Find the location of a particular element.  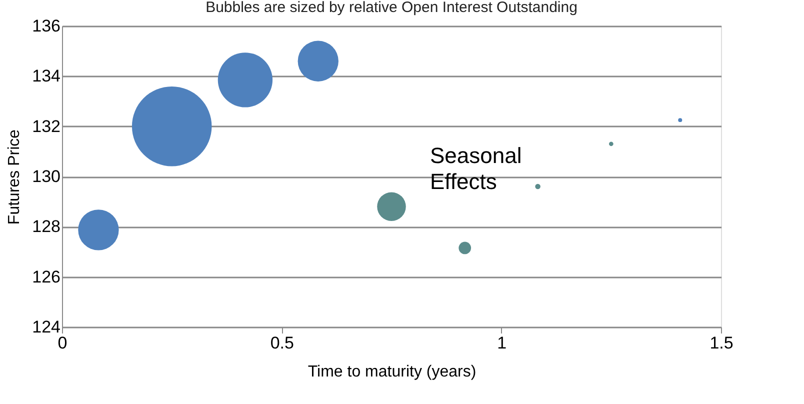

x-tick-label: 1 is located at coordinates (502, 343).